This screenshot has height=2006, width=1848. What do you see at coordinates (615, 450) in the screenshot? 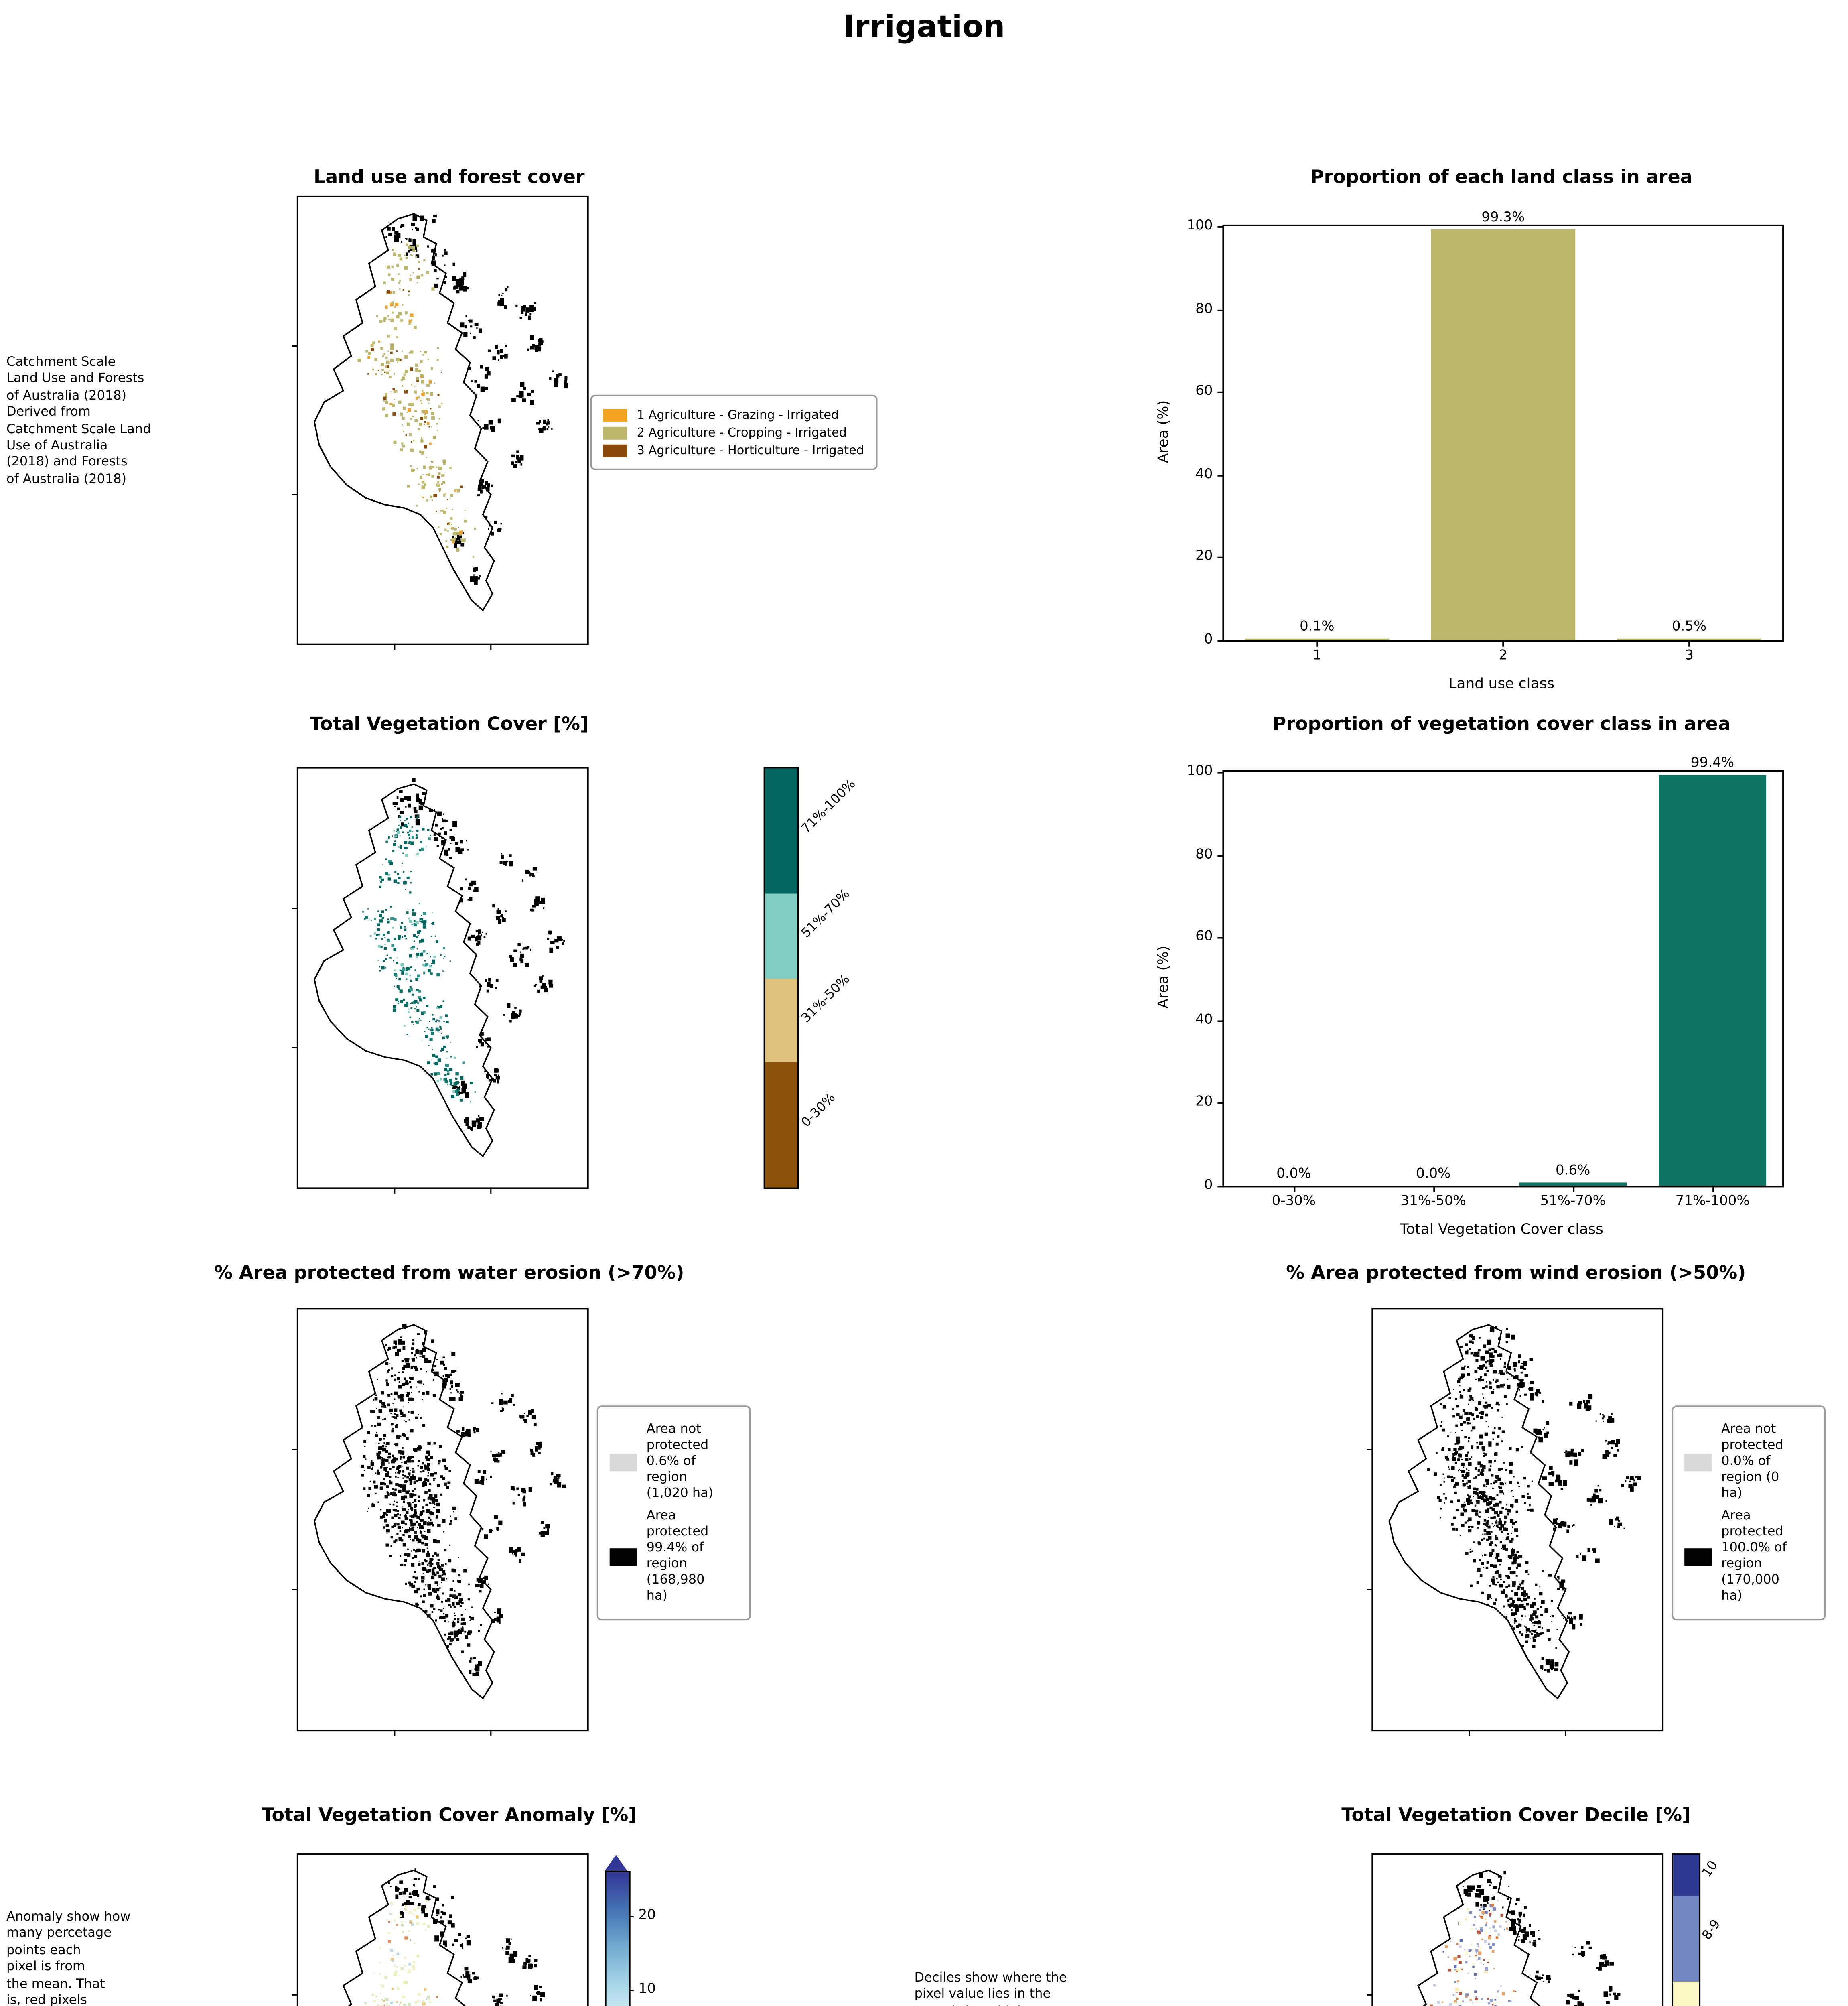
I see `horticulture-swatch` at bounding box center [615, 450].